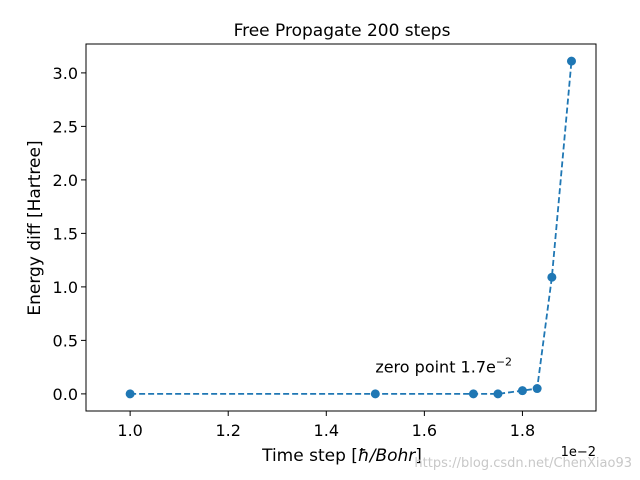 The image size is (640, 480). What do you see at coordinates (227, 430) in the screenshot?
I see `x-tick-label: 1.2` at bounding box center [227, 430].